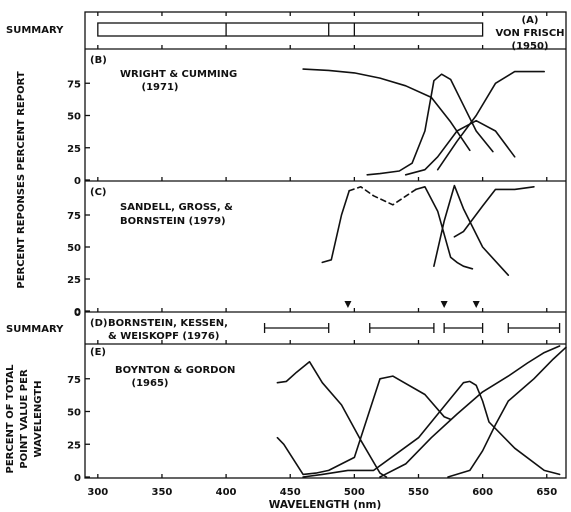 The height and width of the screenshot is (512, 571). Describe the element at coordinates (325, 505) in the screenshot. I see `x-axis-label: WAVELENGTH (nm)` at that location.